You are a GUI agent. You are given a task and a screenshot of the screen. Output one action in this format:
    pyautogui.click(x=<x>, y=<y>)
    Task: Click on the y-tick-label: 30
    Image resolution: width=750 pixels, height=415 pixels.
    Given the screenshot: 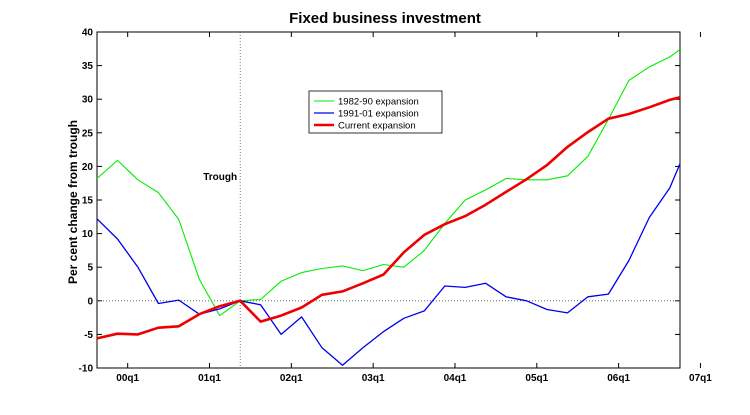 What is the action you would take?
    pyautogui.click(x=88, y=100)
    